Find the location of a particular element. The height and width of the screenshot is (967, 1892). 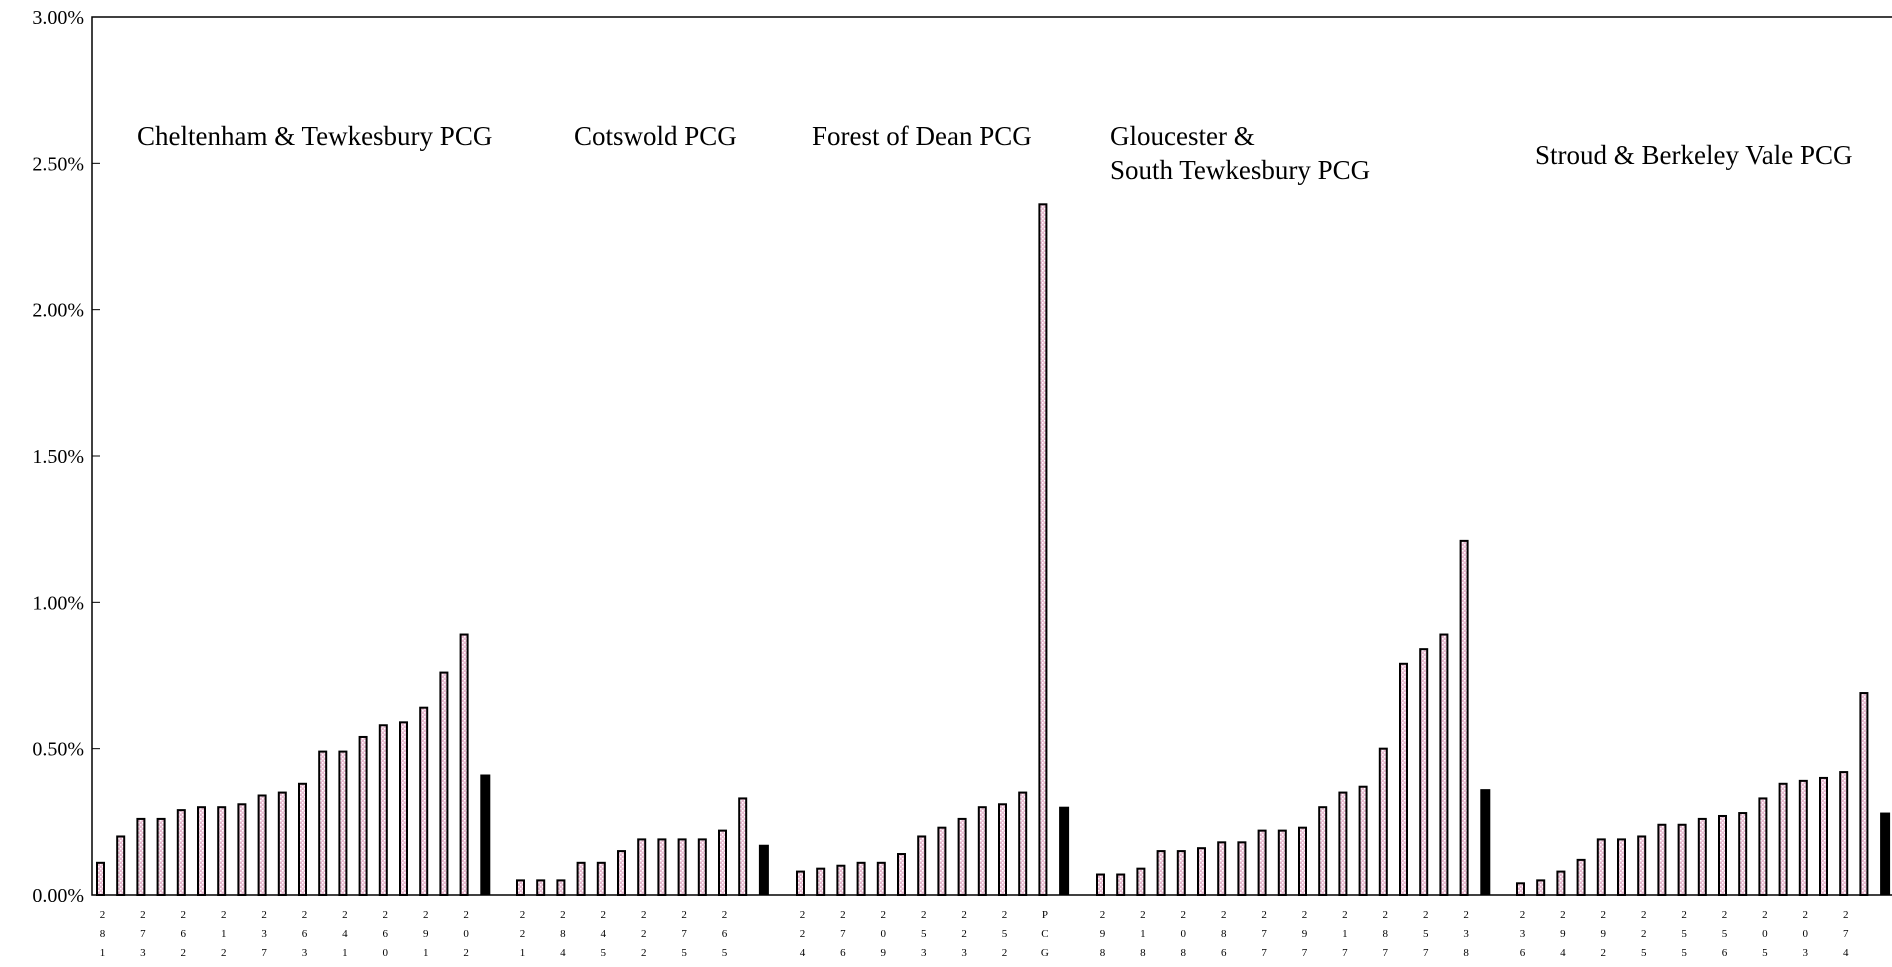

y-tick-label: 2.00% is located at coordinates (58, 311).